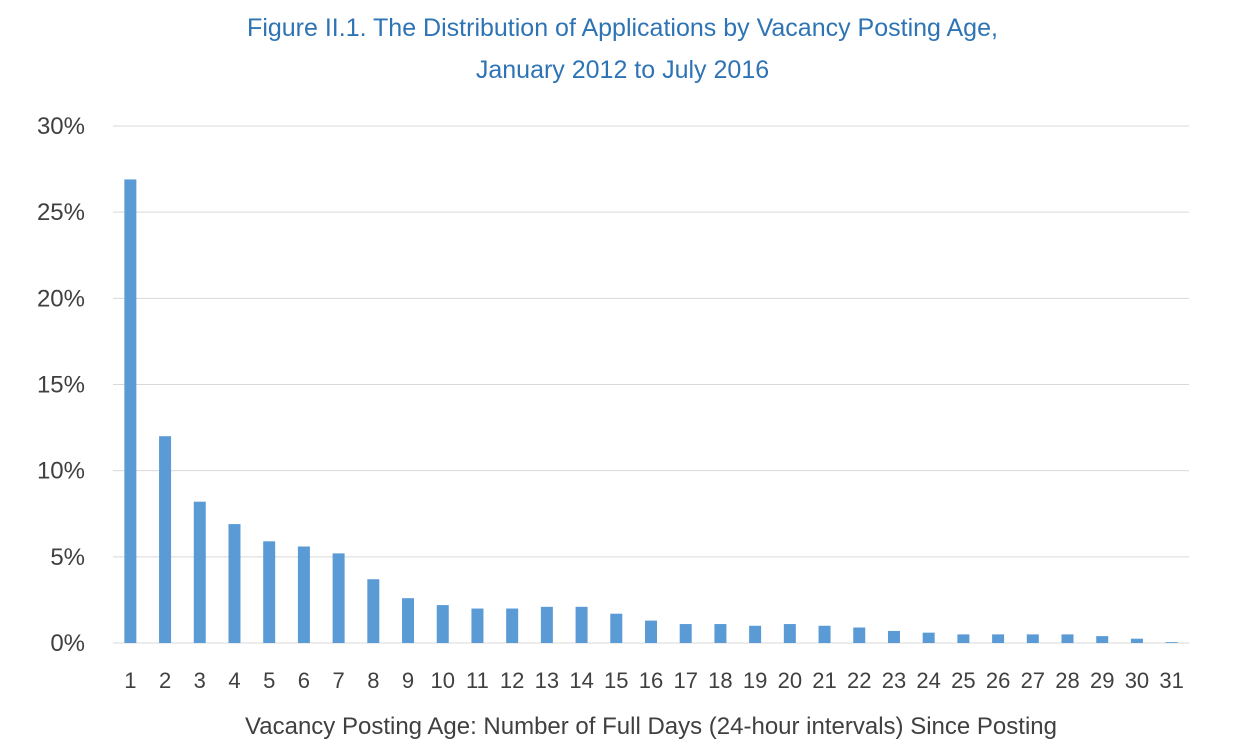 The height and width of the screenshot is (751, 1245). Describe the element at coordinates (442, 680) in the screenshot. I see `x-tick-label: 10` at that location.